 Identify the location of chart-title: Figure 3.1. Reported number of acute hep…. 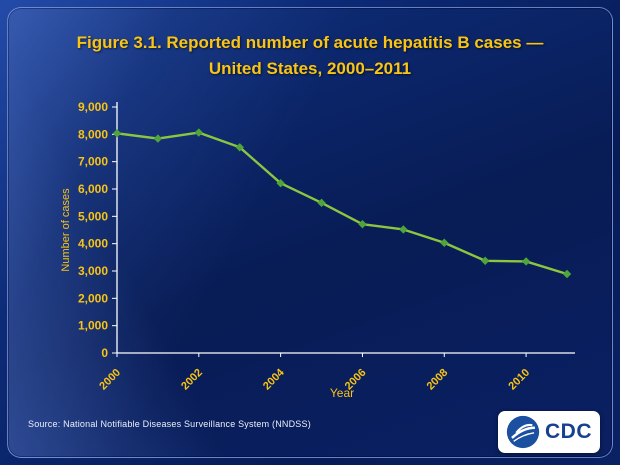
(310, 56).